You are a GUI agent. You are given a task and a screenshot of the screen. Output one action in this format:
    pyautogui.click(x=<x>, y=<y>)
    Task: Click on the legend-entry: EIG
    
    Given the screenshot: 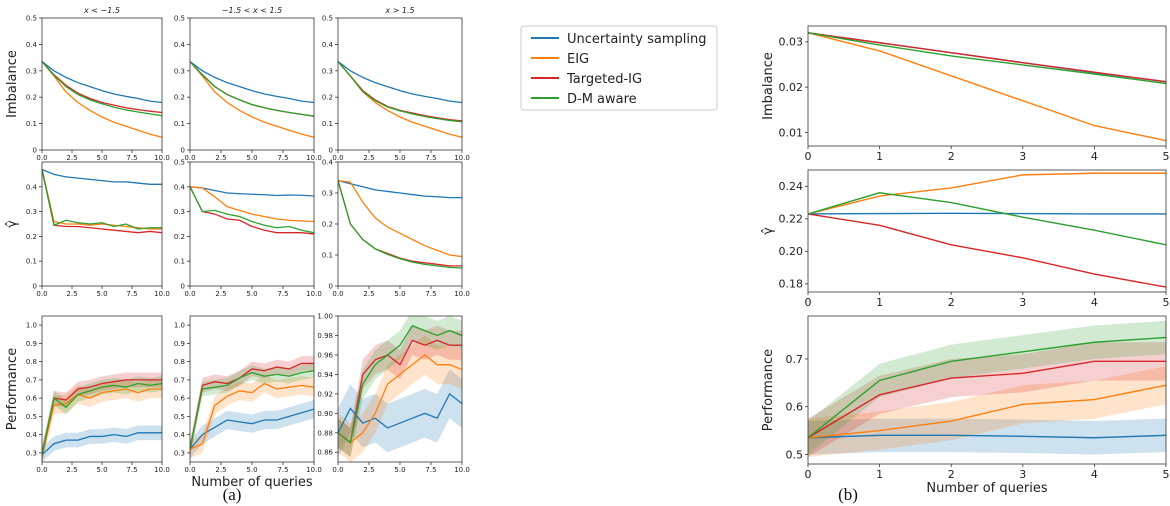 What is the action you would take?
    pyautogui.click(x=560, y=59)
    